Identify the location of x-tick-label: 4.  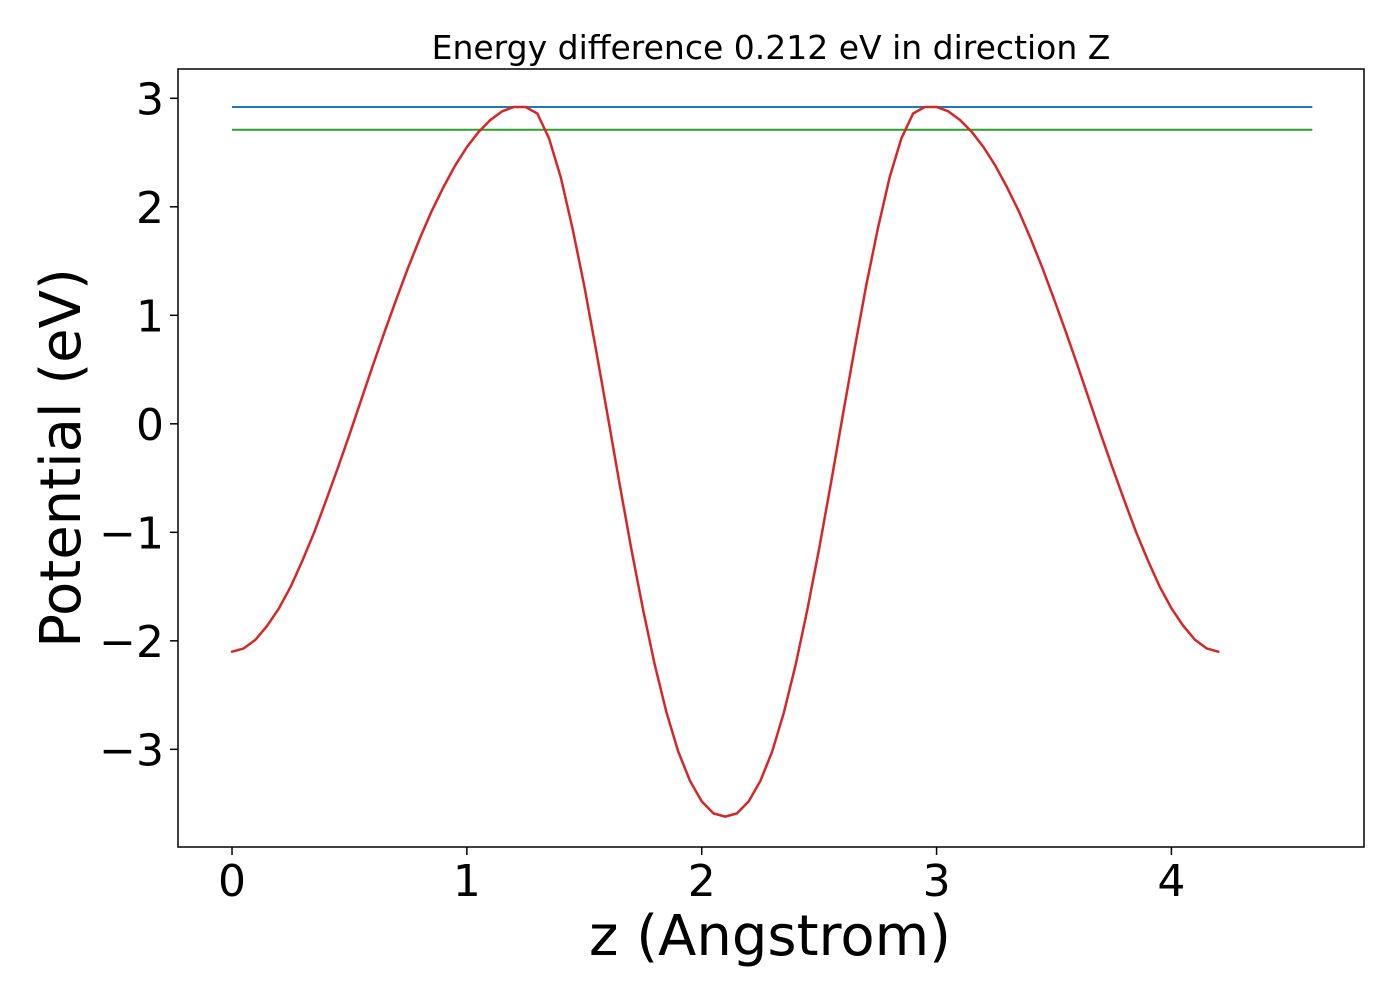
(1171, 881).